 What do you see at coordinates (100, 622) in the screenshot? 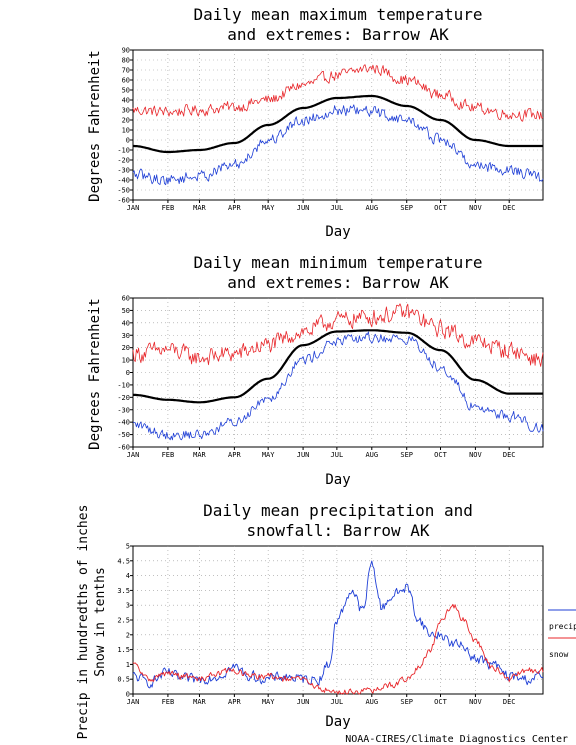
I see `precip-ylabel-line2: Snow in tenths` at bounding box center [100, 622].